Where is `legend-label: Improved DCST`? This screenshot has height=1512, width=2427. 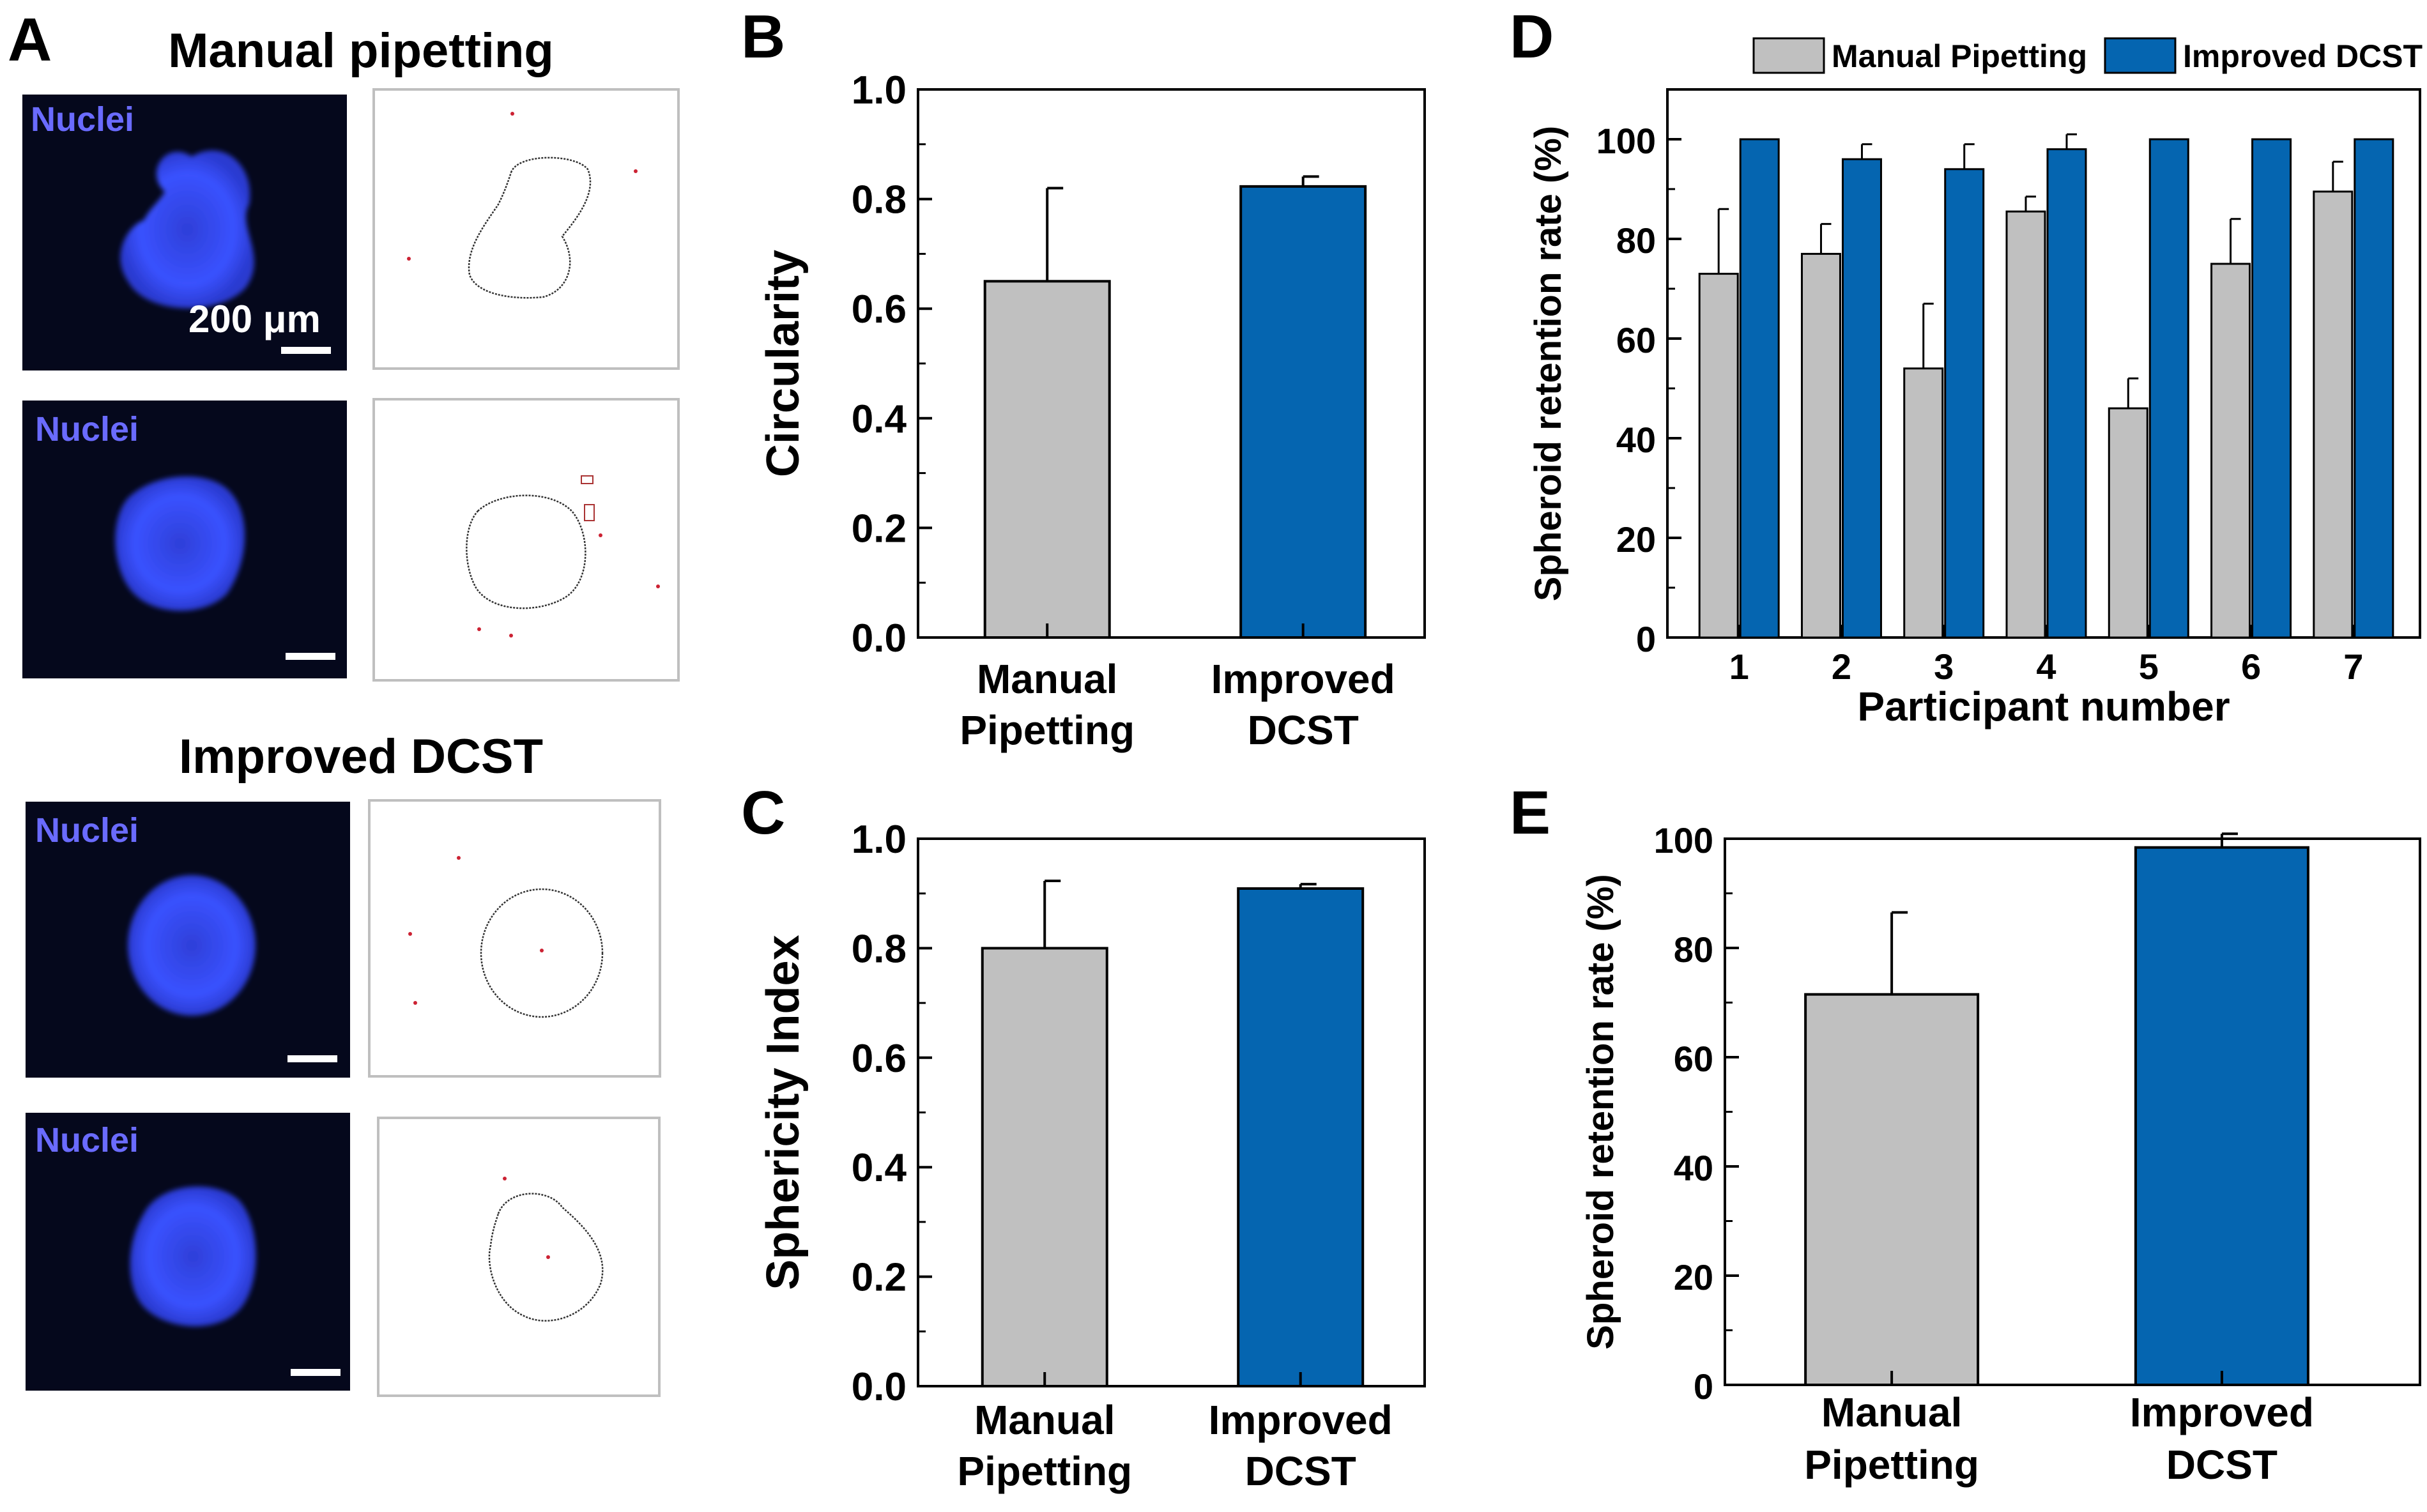
legend-label: Improved DCST is located at coordinates (2303, 56).